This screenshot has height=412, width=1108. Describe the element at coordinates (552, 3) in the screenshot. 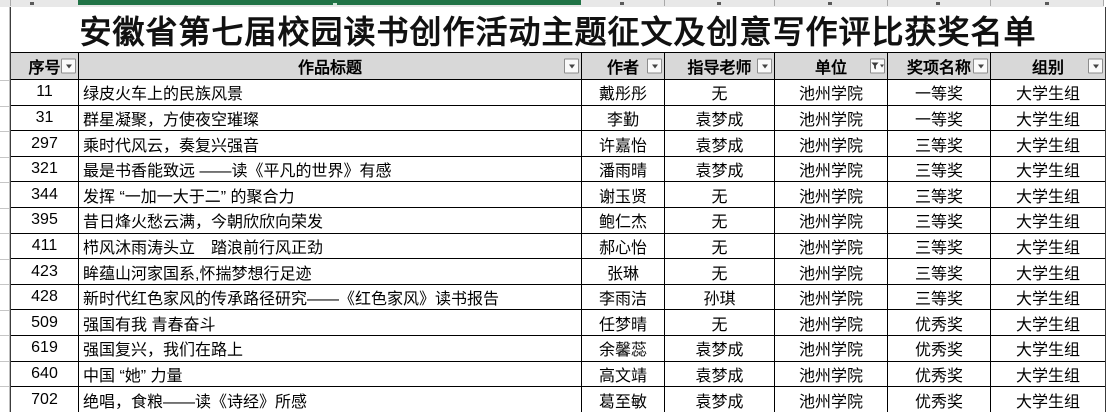

I see `column-headers-strip` at that location.